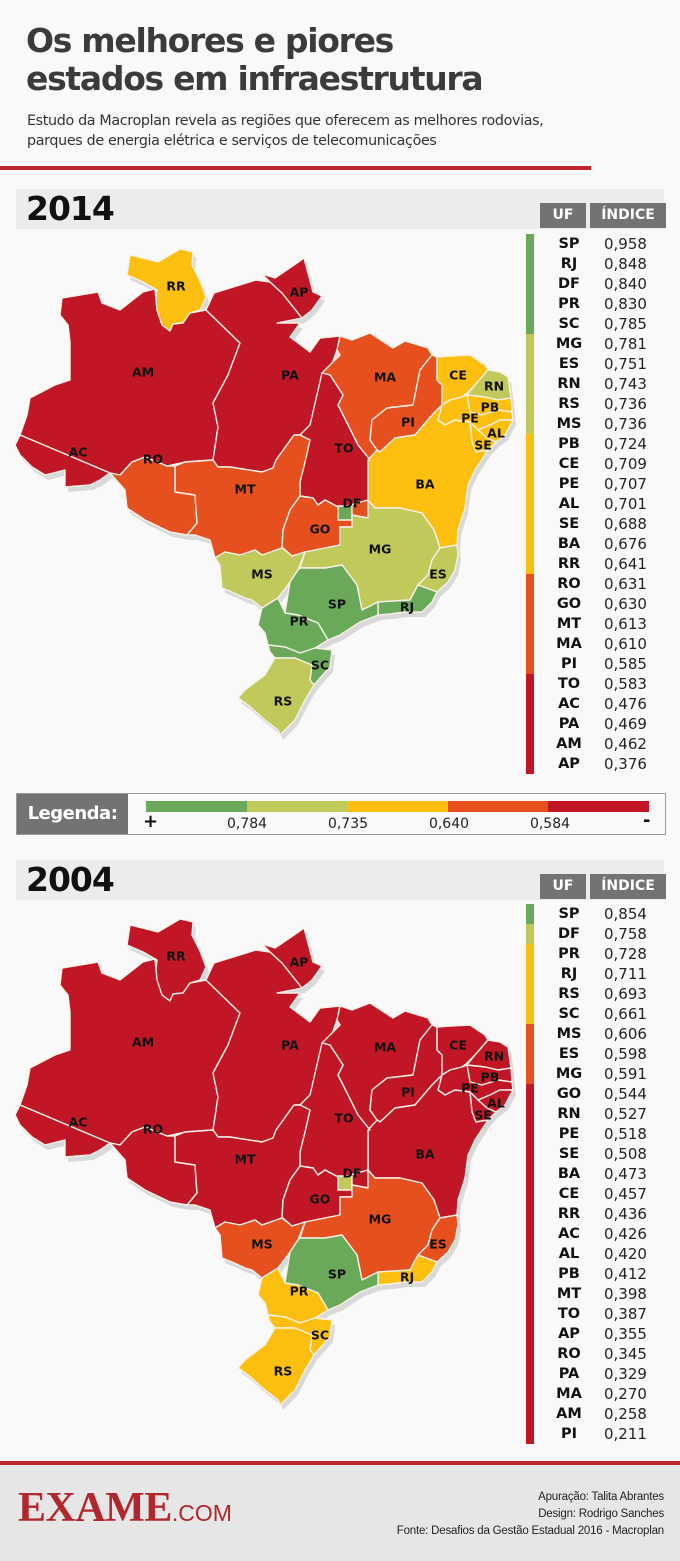 This screenshot has height=1561, width=680. I want to click on state-index: 0,848, so click(625, 264).